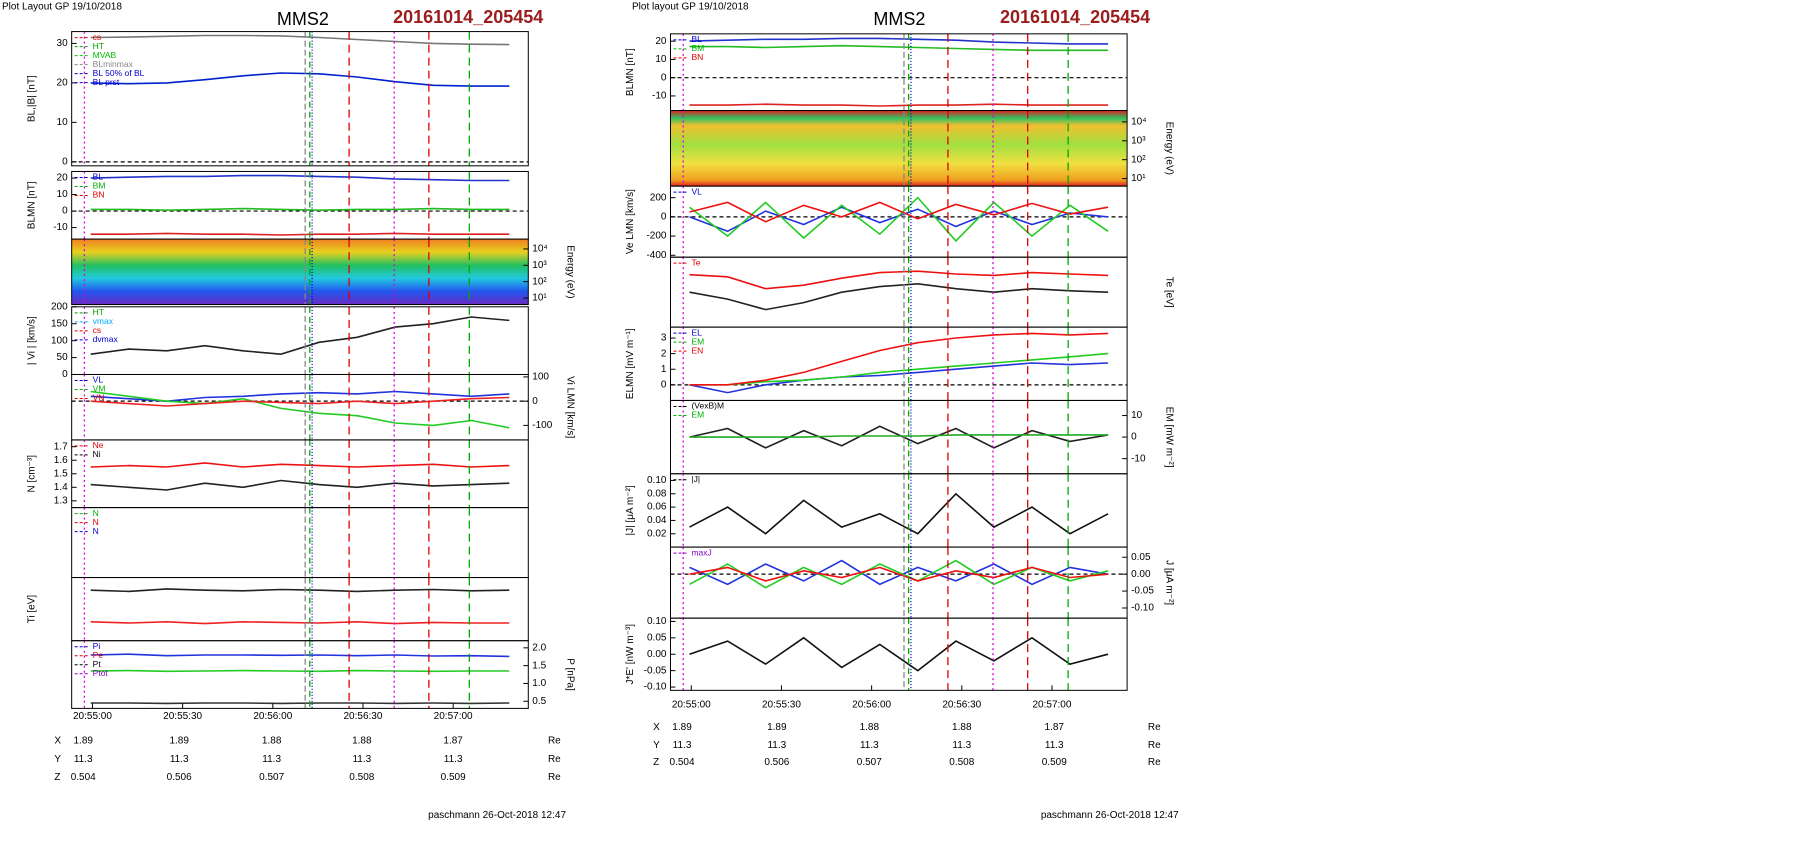  What do you see at coordinates (1138, 159) in the screenshot?
I see `y-tick-label: 10²` at bounding box center [1138, 159].